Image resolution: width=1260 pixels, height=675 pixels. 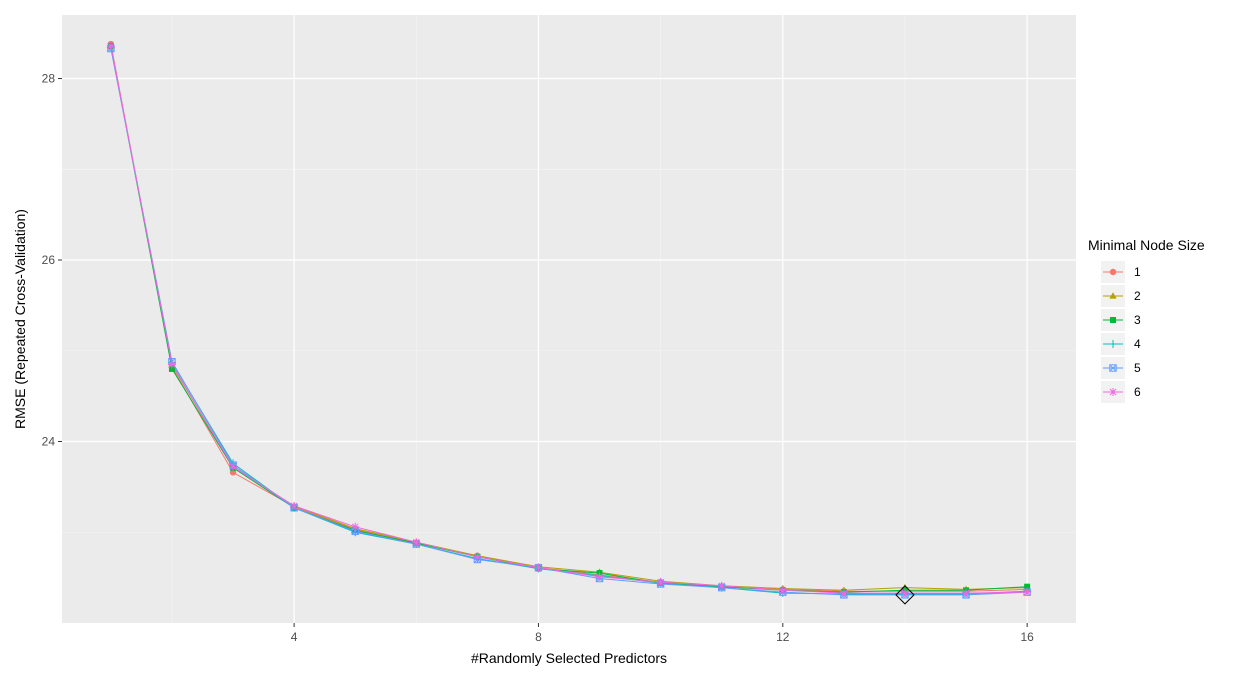 What do you see at coordinates (783, 637) in the screenshot?
I see `x-tick-label: 12` at bounding box center [783, 637].